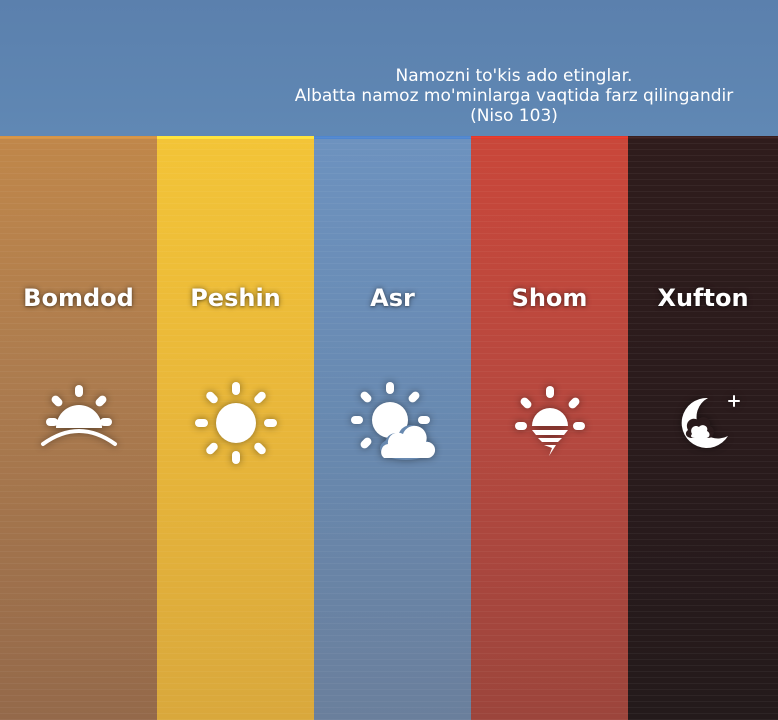 This screenshot has width=778, height=720. I want to click on prayer-label-asr: Asr, so click(392, 298).